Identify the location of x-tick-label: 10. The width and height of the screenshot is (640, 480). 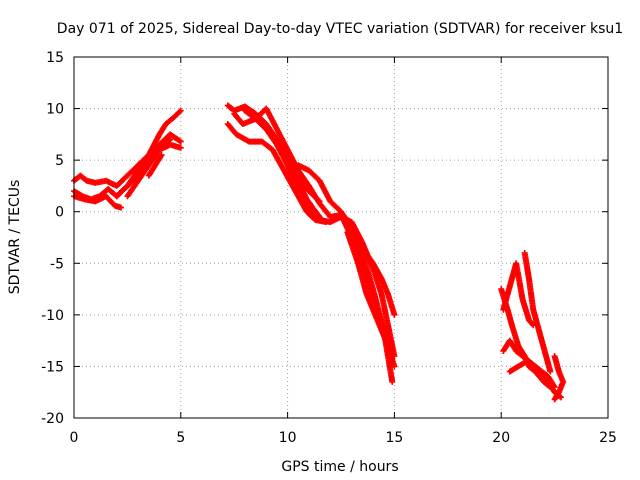
(288, 438).